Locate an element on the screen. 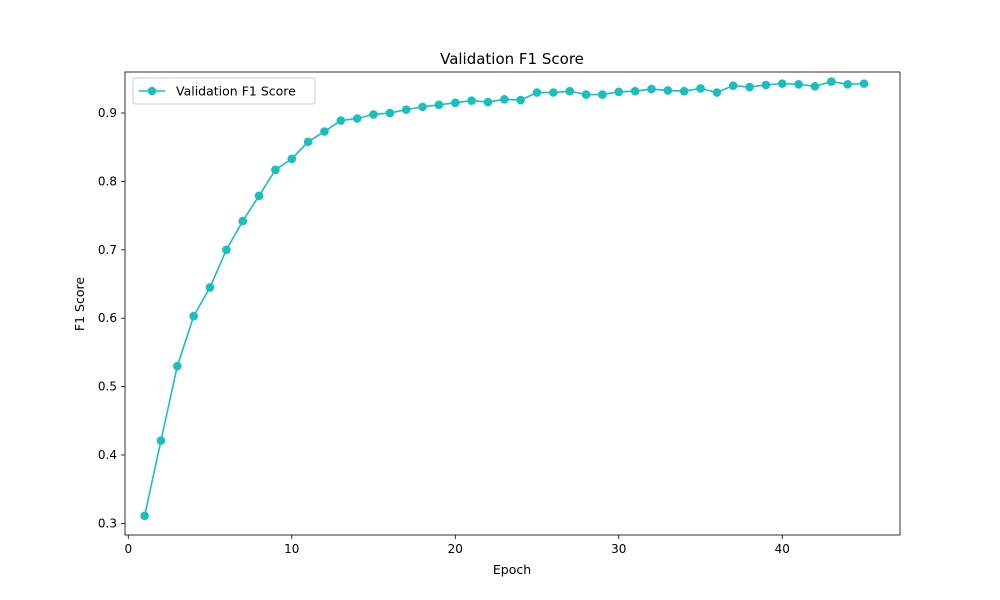 The height and width of the screenshot is (600, 1000). y-tick-label: 0.9 is located at coordinates (107, 113).